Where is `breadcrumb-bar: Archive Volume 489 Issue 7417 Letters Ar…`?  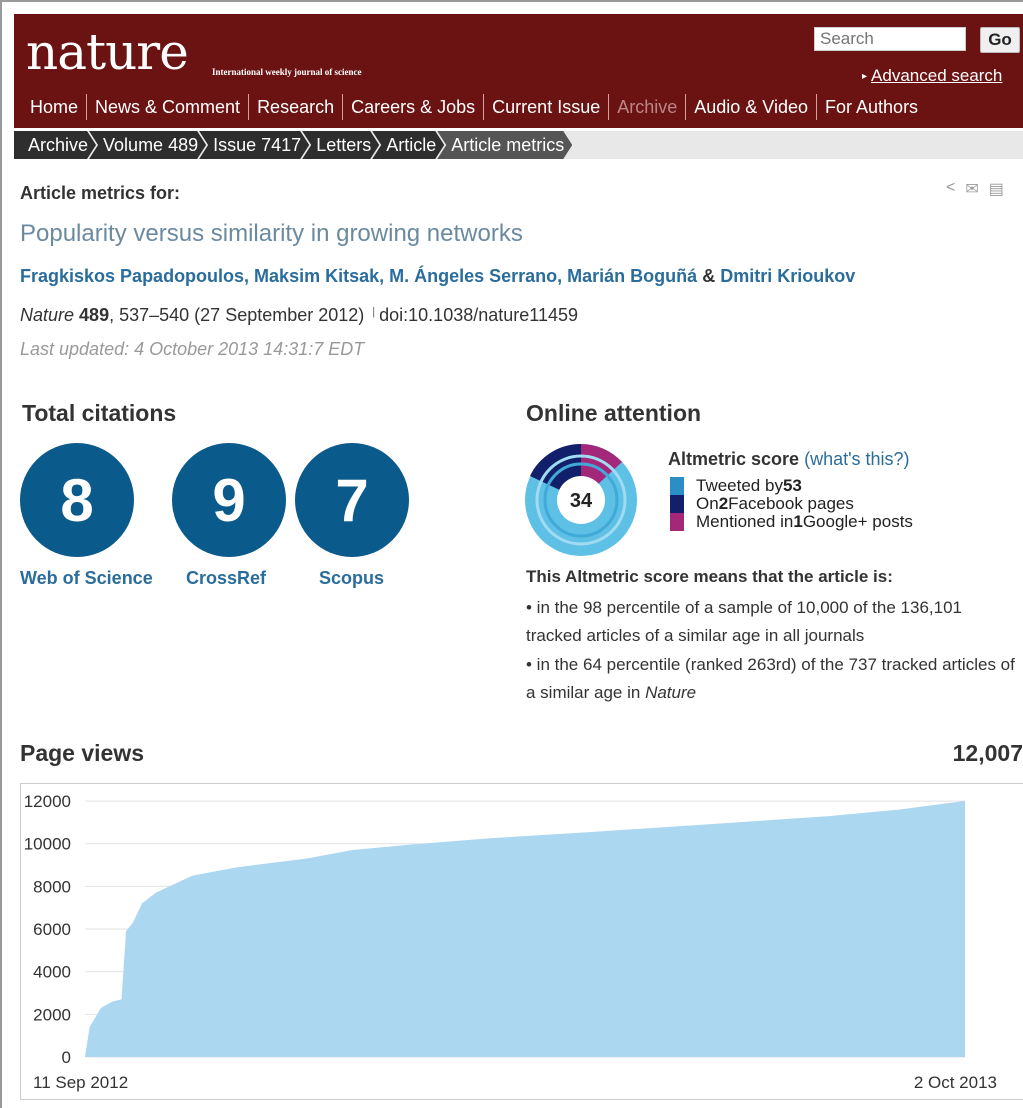
breadcrumb-bar: Archive Volume 489 Issue 7417 Letters Ar… is located at coordinates (518, 145).